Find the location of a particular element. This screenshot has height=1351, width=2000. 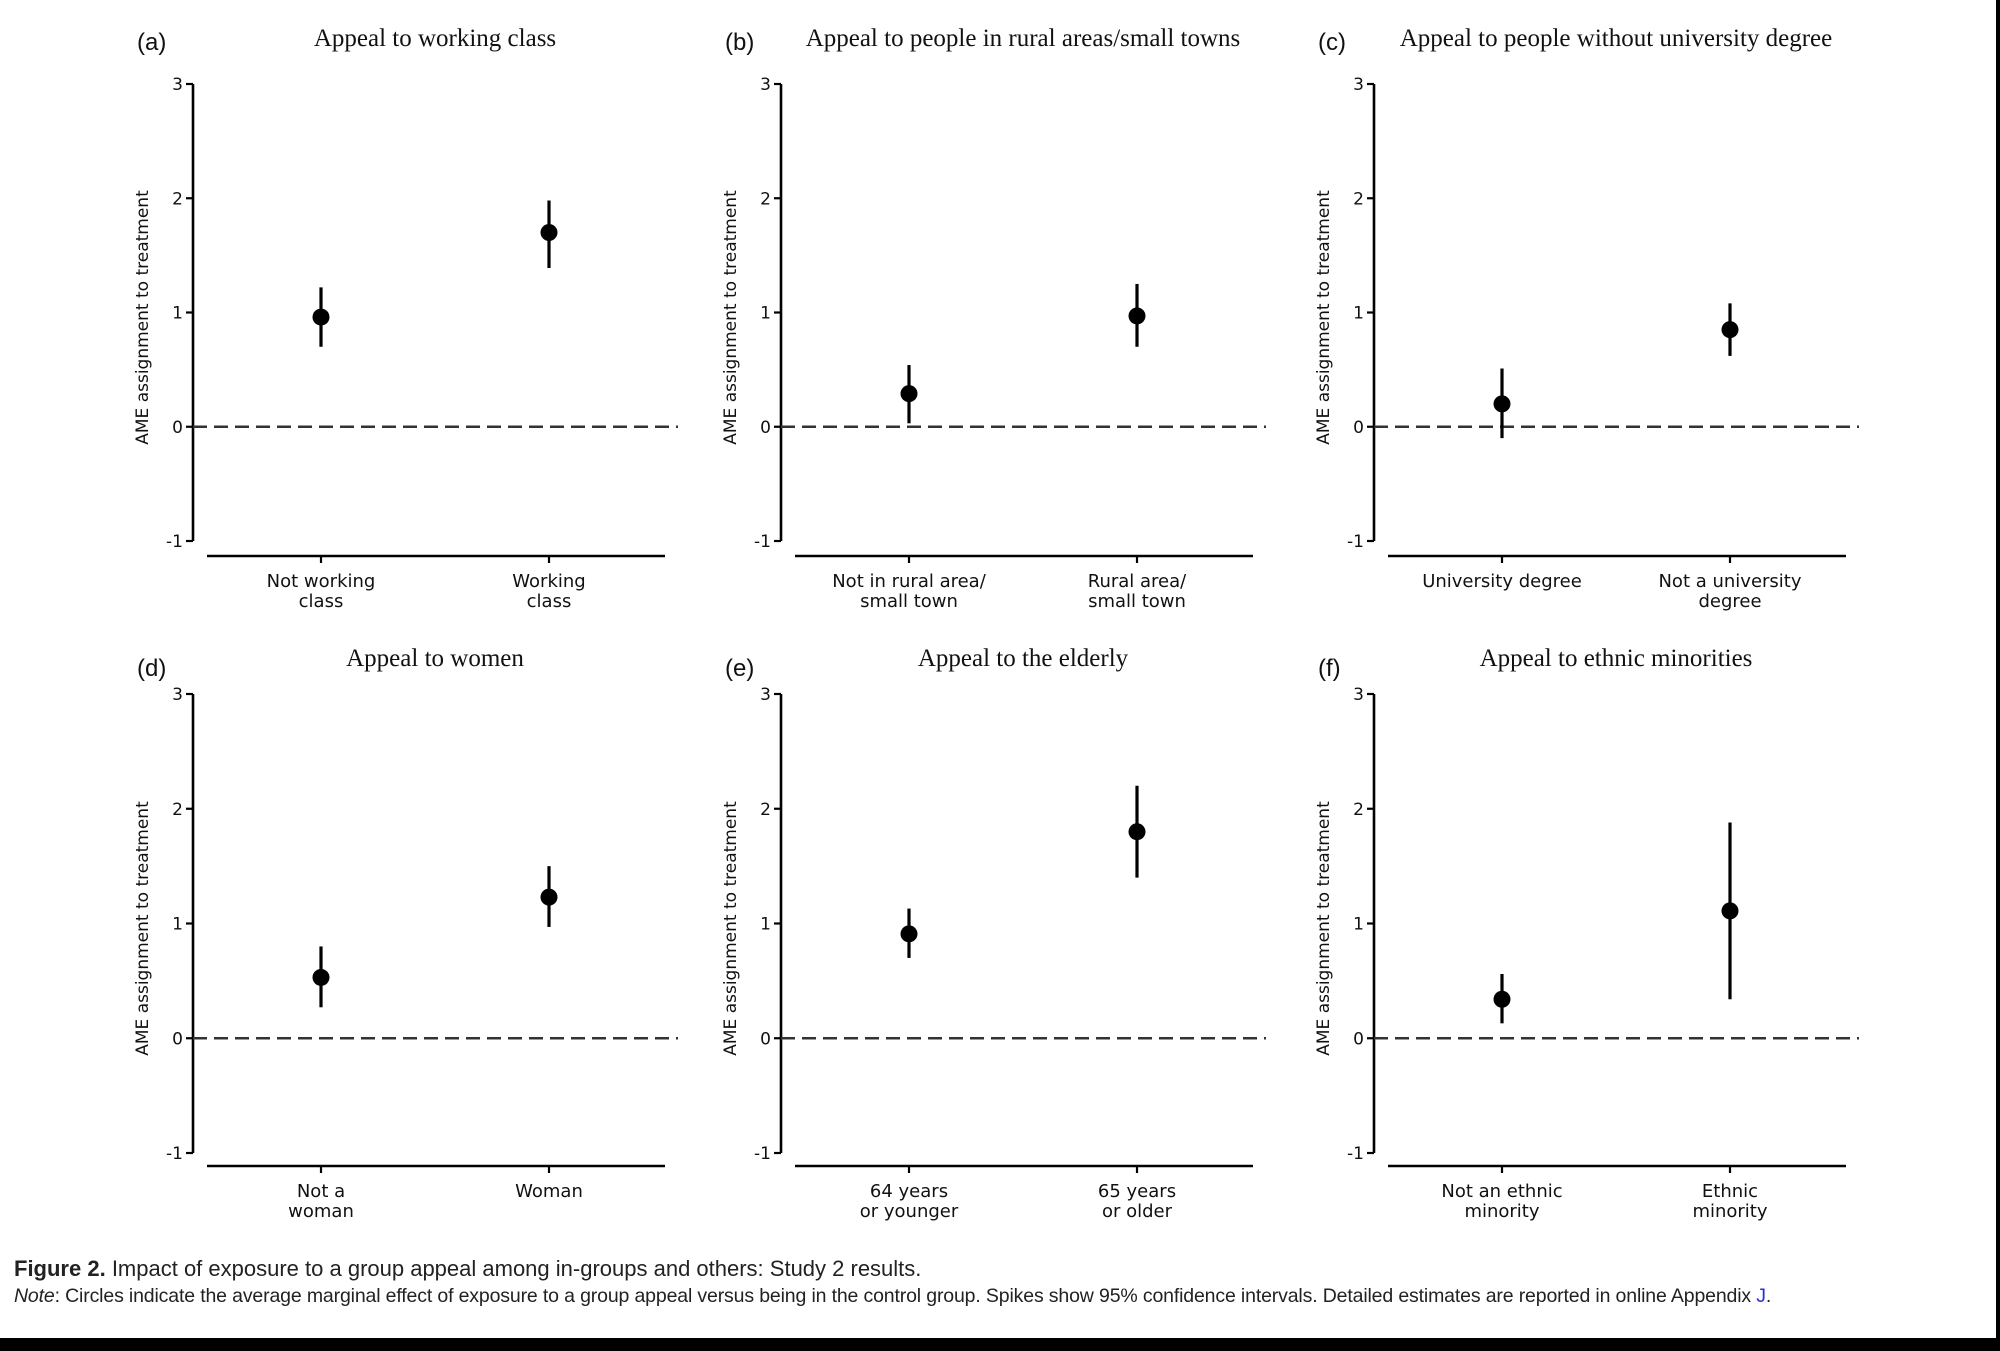

x-tick-label: Not working class is located at coordinates (321, 591).